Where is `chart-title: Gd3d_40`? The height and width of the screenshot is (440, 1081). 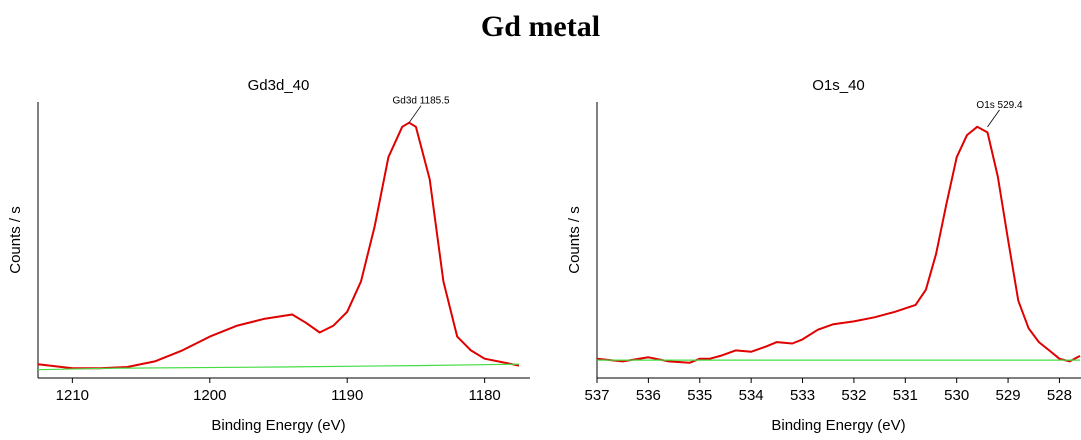
chart-title: Gd3d_40 is located at coordinates (279, 85).